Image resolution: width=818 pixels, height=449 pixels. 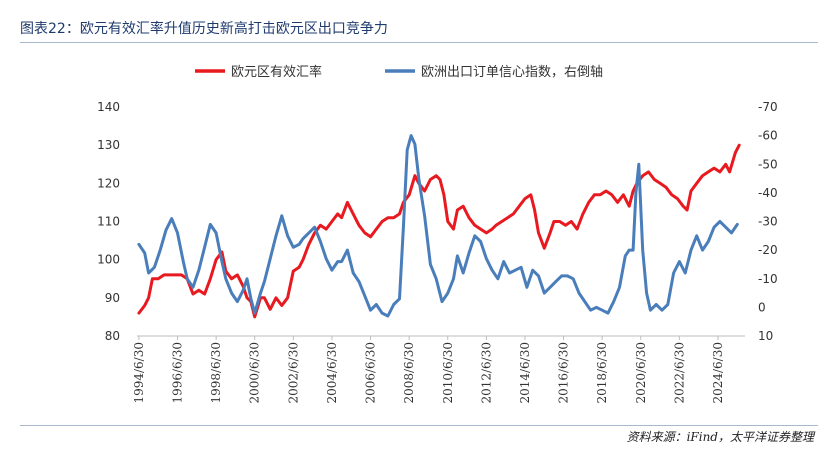 What do you see at coordinates (255, 373) in the screenshot?
I see `x-axis-tick-label: 2000/6/30` at bounding box center [255, 373].